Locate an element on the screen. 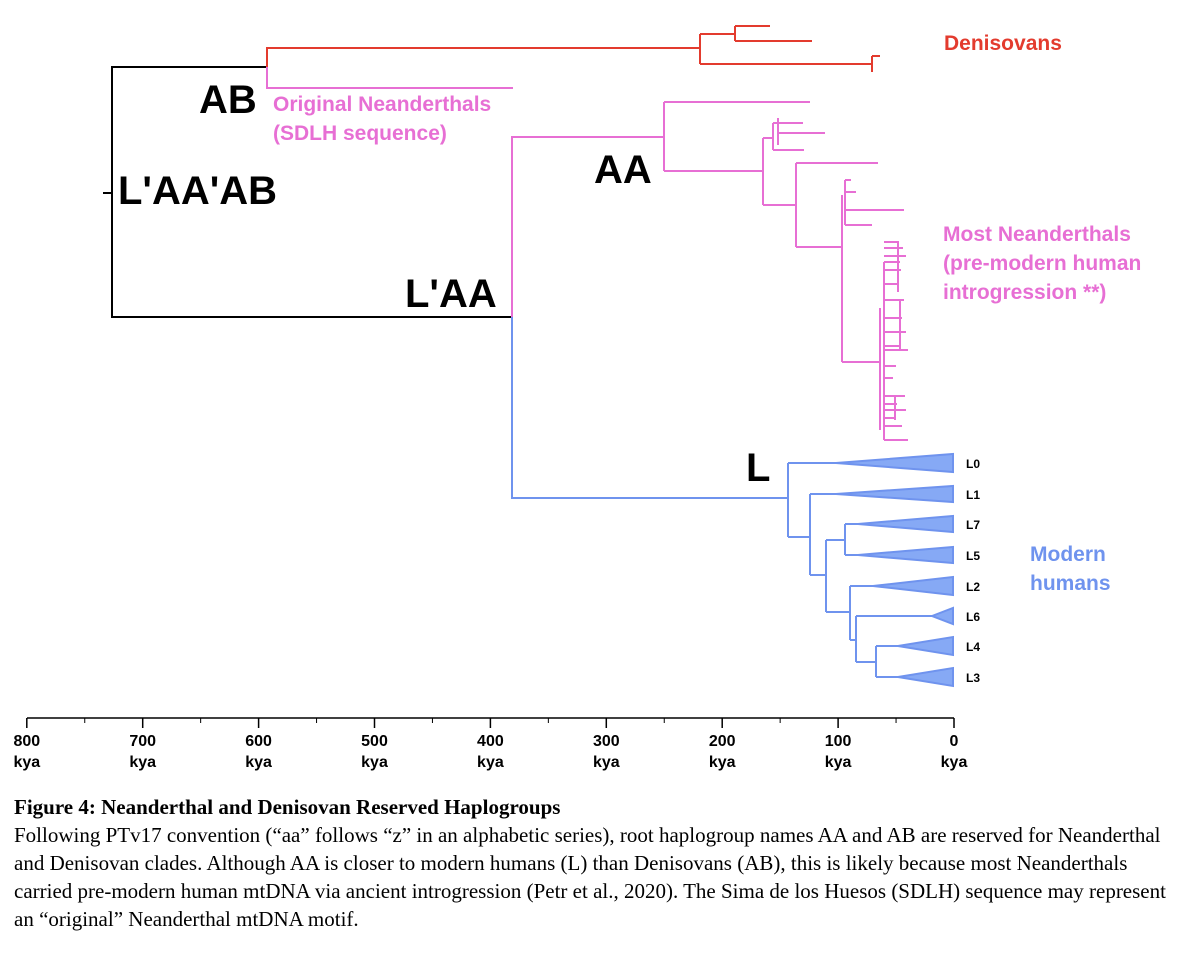 The image size is (1200, 953). haplogroup-label-l1: L1 is located at coordinates (973, 495).